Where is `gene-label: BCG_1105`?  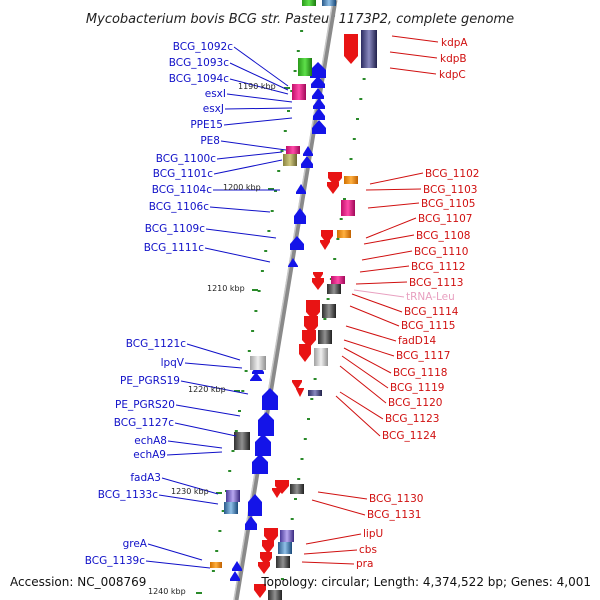
gene-label: BCG_1105 is located at coordinates (448, 204).